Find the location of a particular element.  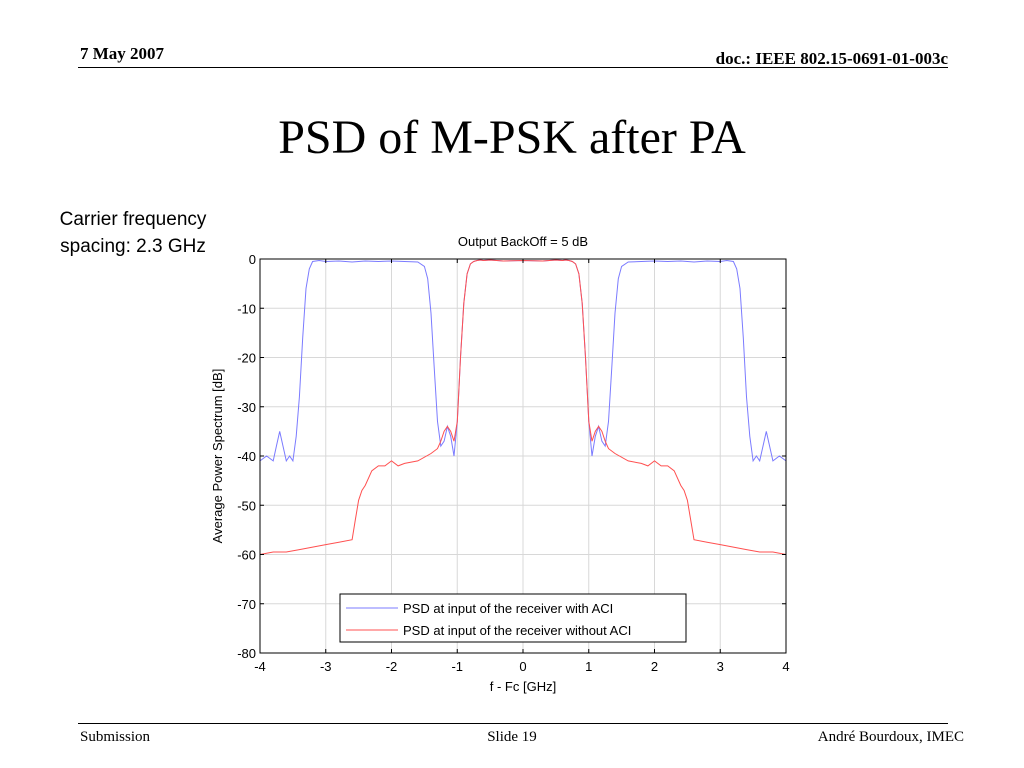

x-axis-label: f - Fc [GHz] is located at coordinates (523, 686).